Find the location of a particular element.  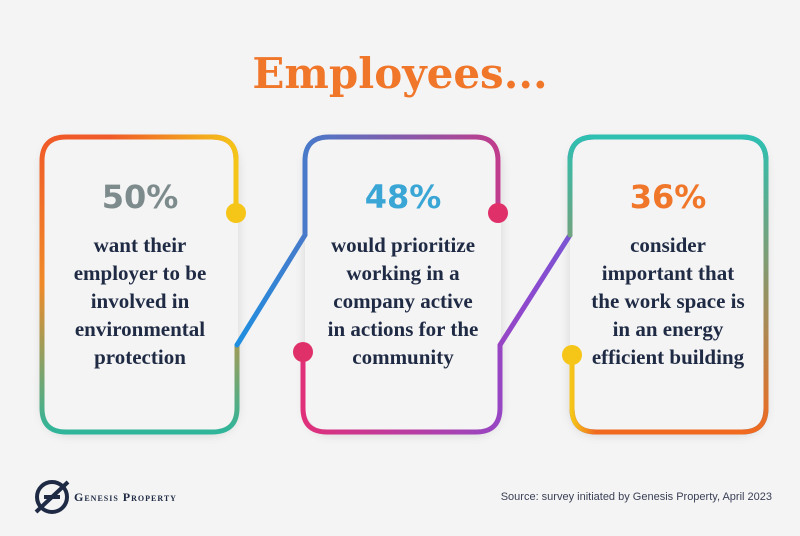

stat: 48% is located at coordinates (403, 197).